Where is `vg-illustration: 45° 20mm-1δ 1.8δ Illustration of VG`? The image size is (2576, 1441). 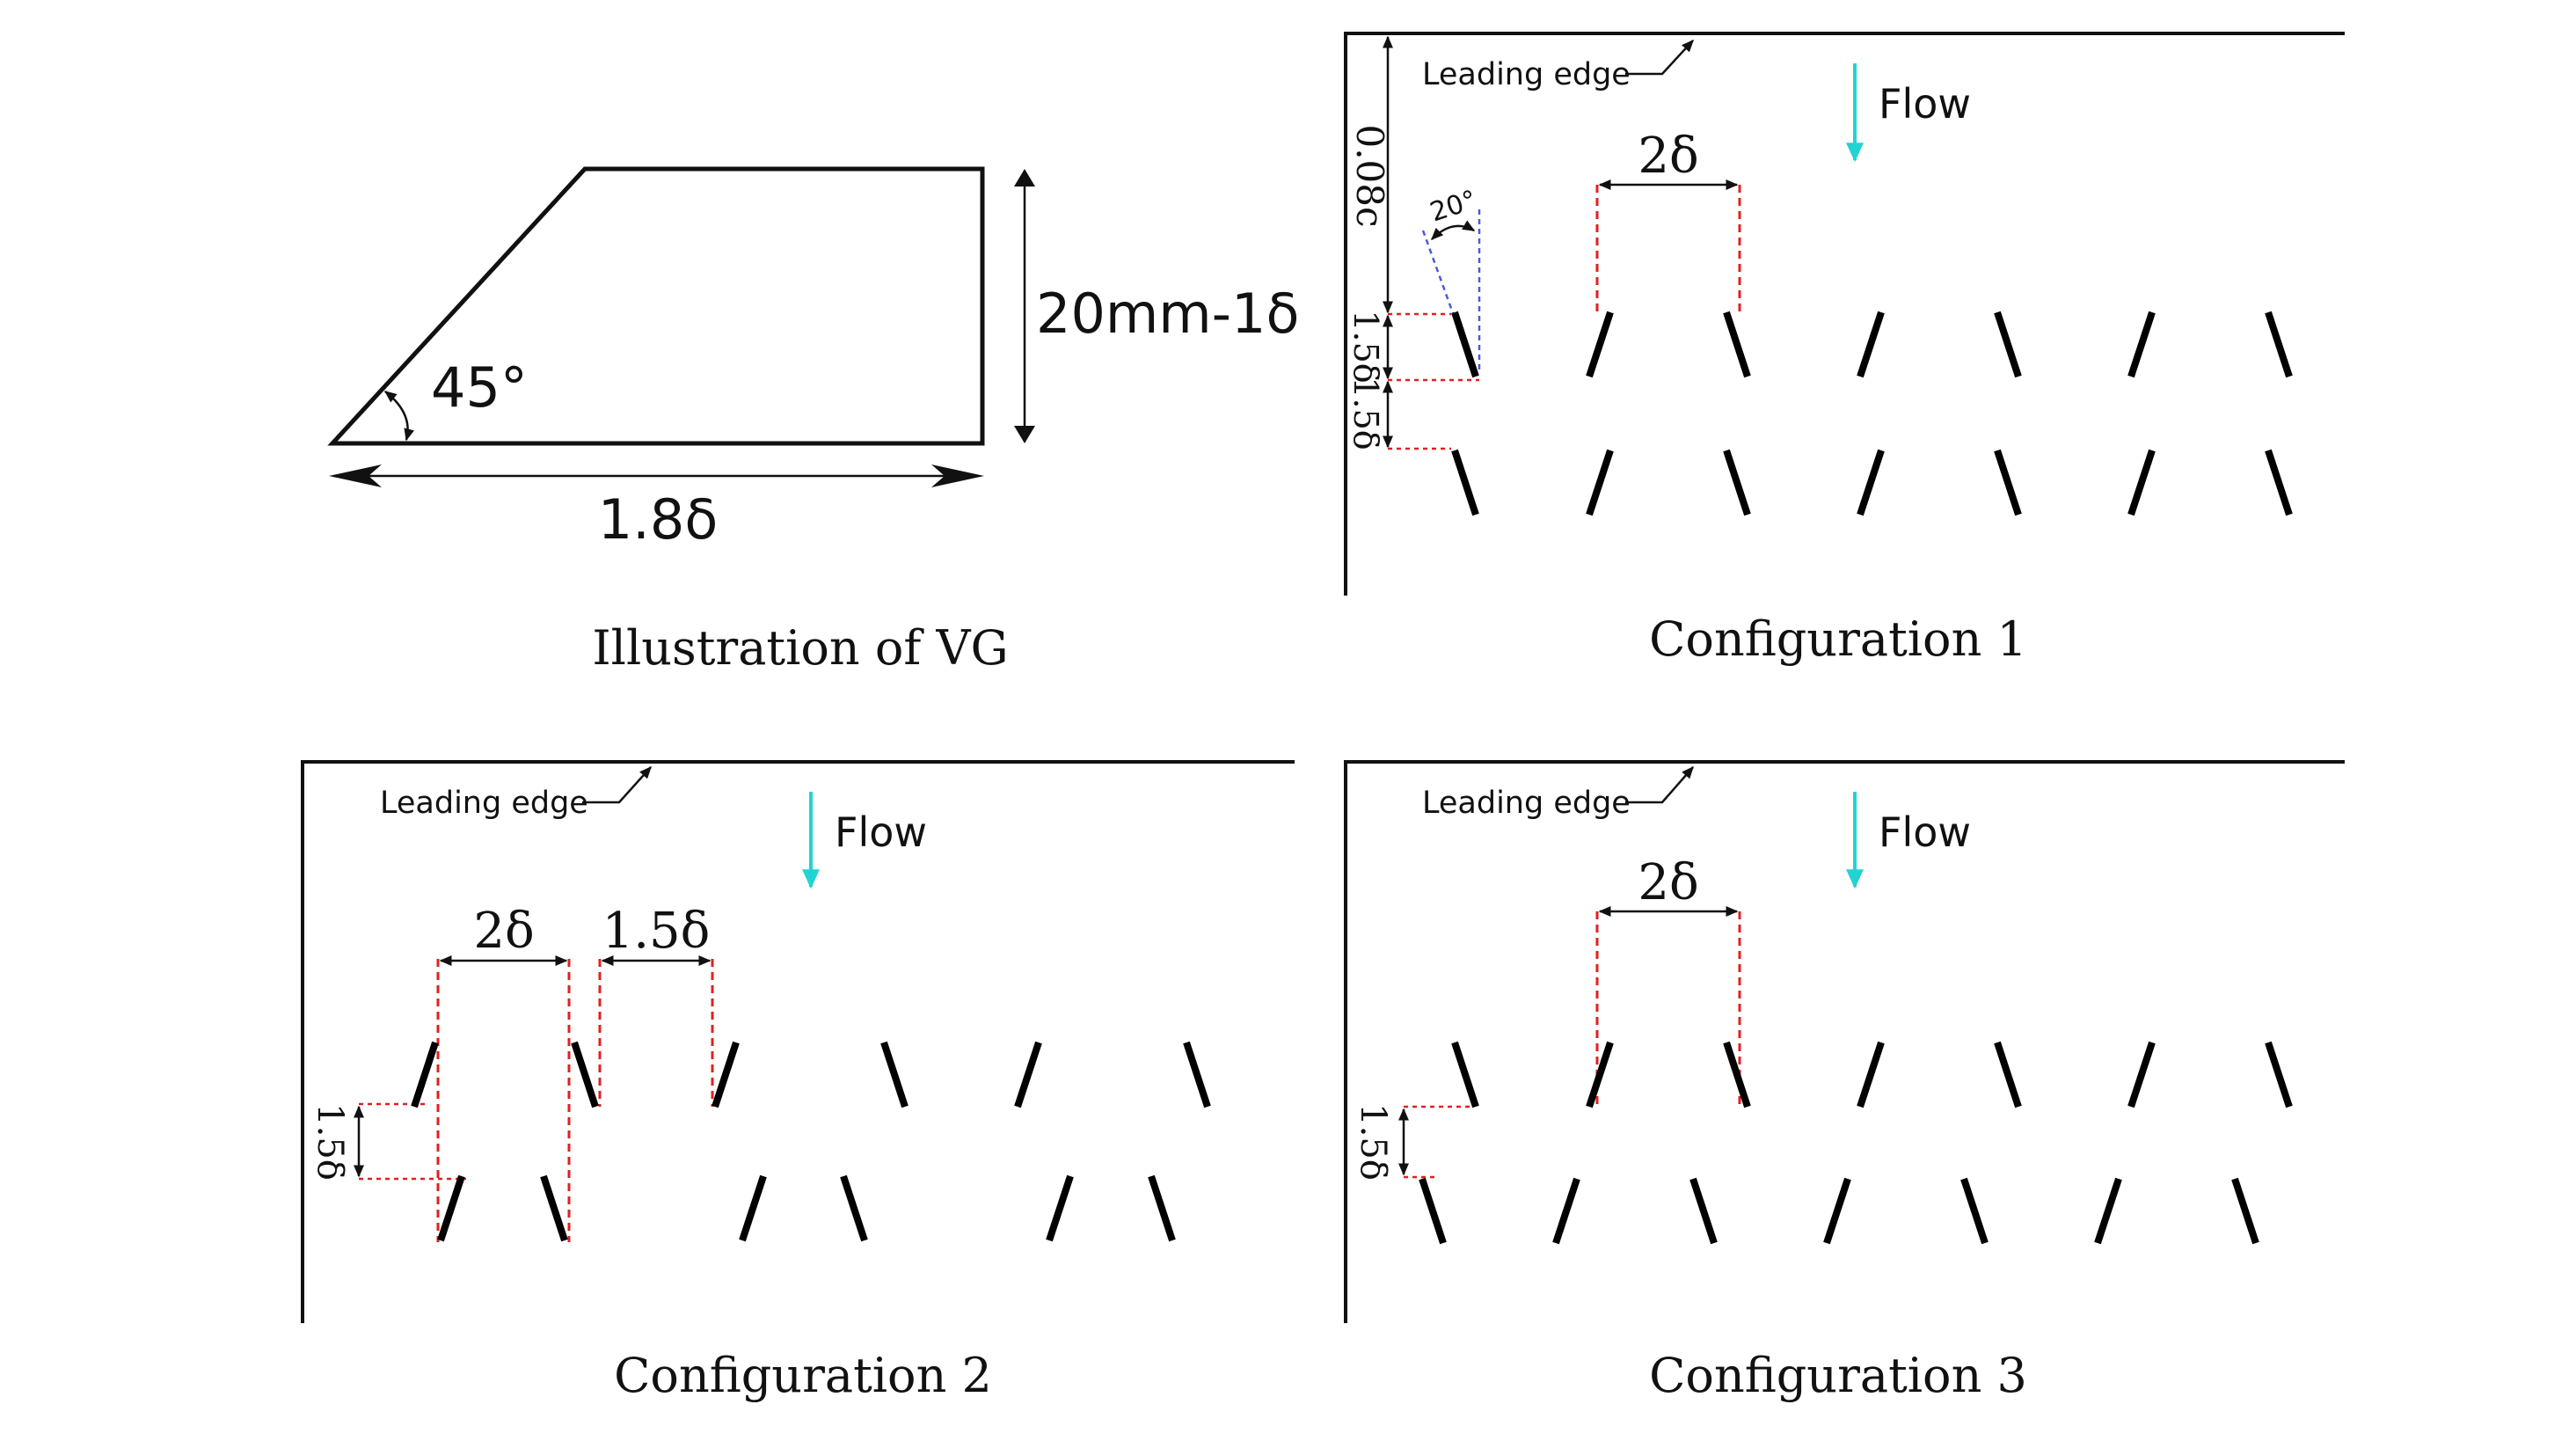 vg-illustration: 45° 20mm-1δ 1.8δ Illustration of VG is located at coordinates (813, 421).